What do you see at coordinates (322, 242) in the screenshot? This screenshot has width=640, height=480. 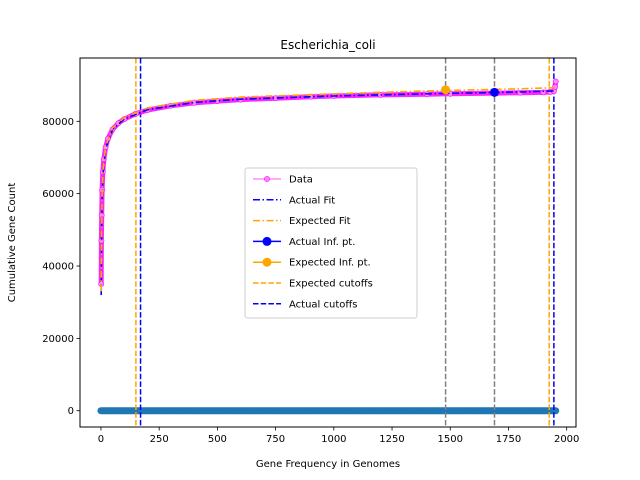 I see `legend-label-actual-inf-pt: Actual Inf. pt.` at bounding box center [322, 242].